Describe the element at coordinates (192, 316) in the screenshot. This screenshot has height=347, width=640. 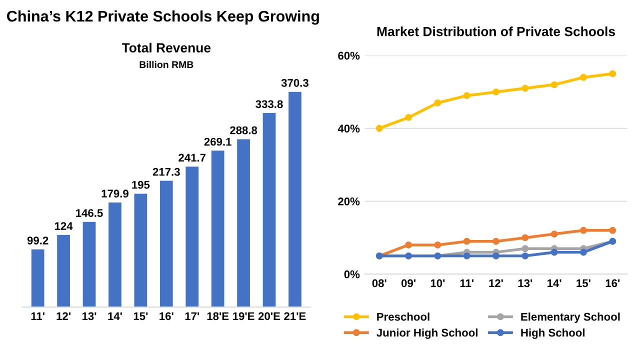
I see `x-tick-label: 17'` at that location.